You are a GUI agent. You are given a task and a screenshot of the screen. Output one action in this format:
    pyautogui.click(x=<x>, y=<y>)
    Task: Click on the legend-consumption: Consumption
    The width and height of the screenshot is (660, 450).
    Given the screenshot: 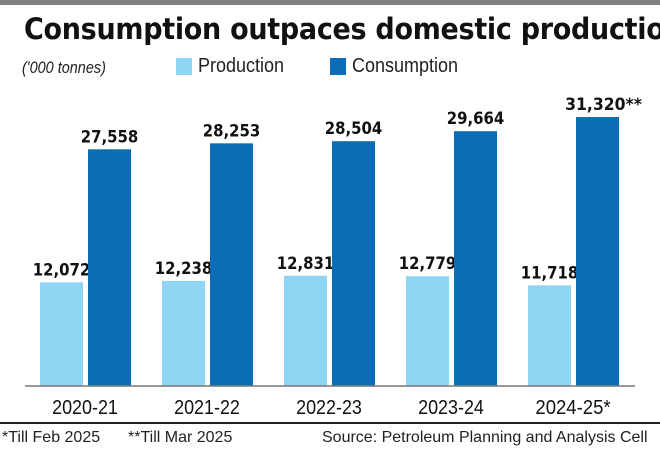 What is the action you would take?
    pyautogui.click(x=400, y=66)
    